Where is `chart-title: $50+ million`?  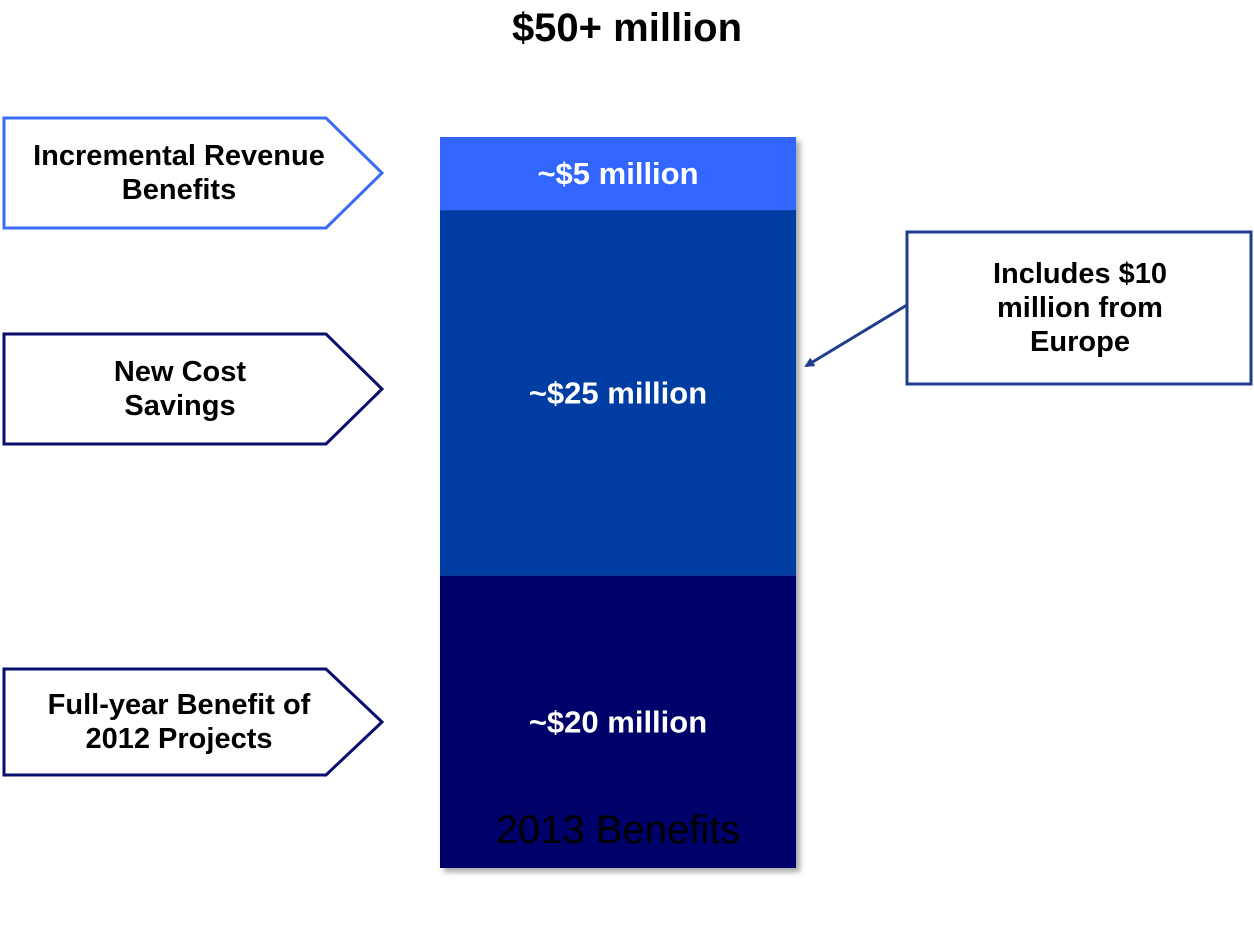 chart-title: $50+ million is located at coordinates (627, 28).